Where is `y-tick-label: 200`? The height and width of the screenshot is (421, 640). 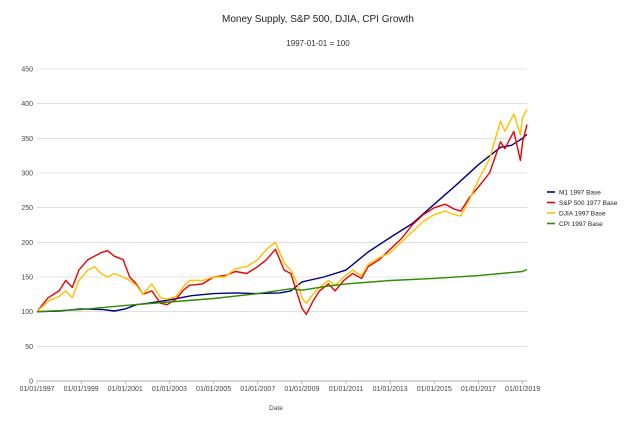 y-tick-label: 200 is located at coordinates (27, 243).